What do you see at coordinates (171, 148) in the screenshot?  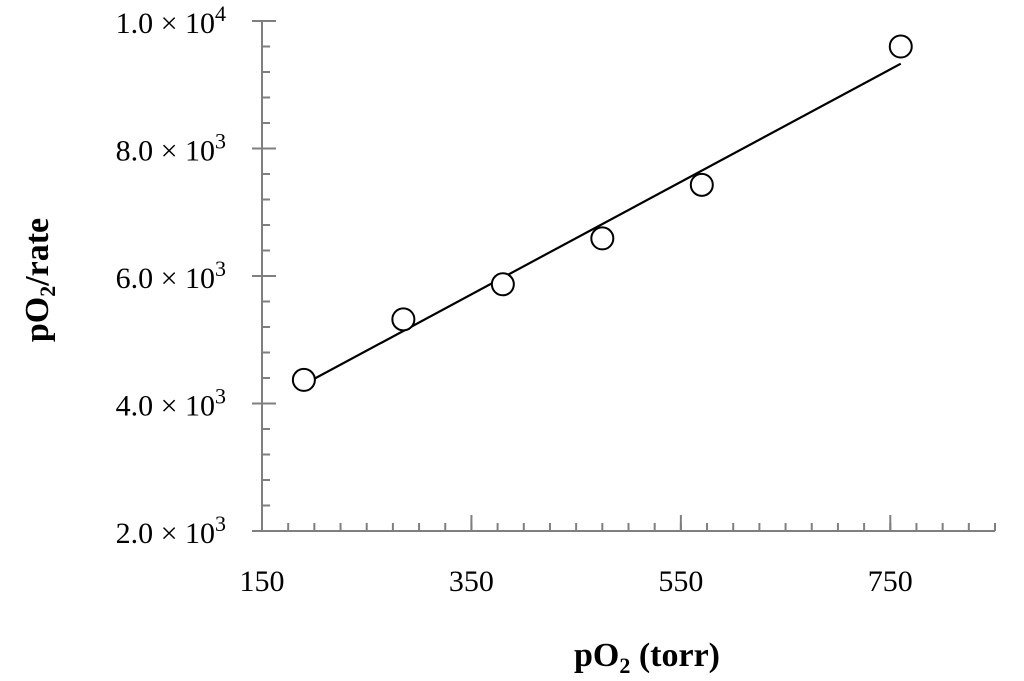 I see `y-tick-label: 8.0 × 10³` at bounding box center [171, 148].